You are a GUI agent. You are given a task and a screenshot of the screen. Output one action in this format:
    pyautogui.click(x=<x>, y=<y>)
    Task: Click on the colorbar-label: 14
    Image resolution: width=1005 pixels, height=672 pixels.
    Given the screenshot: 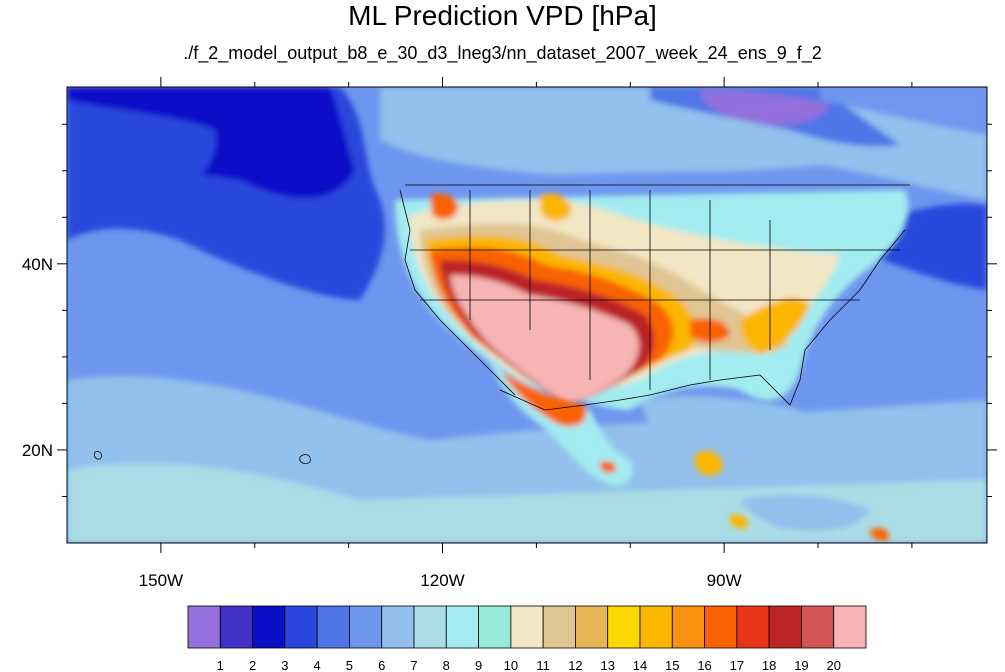 What is the action you would take?
    pyautogui.click(x=640, y=665)
    